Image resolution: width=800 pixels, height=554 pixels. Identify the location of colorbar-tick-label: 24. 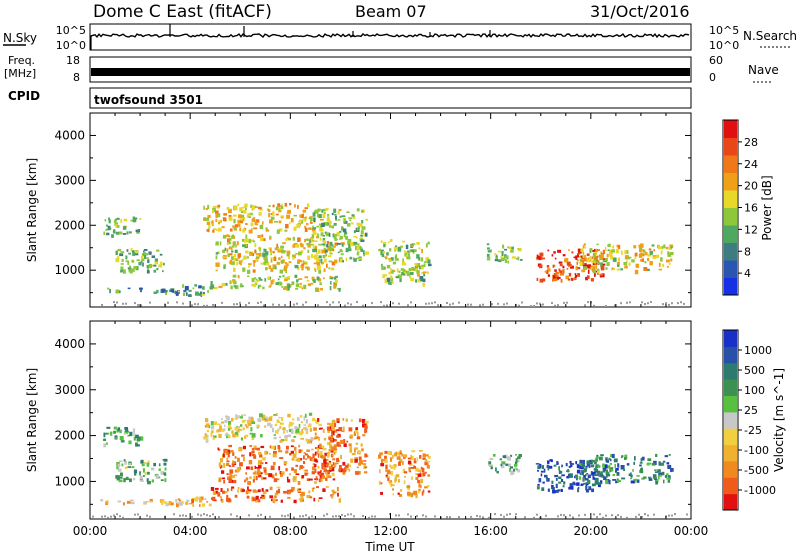
(751, 164).